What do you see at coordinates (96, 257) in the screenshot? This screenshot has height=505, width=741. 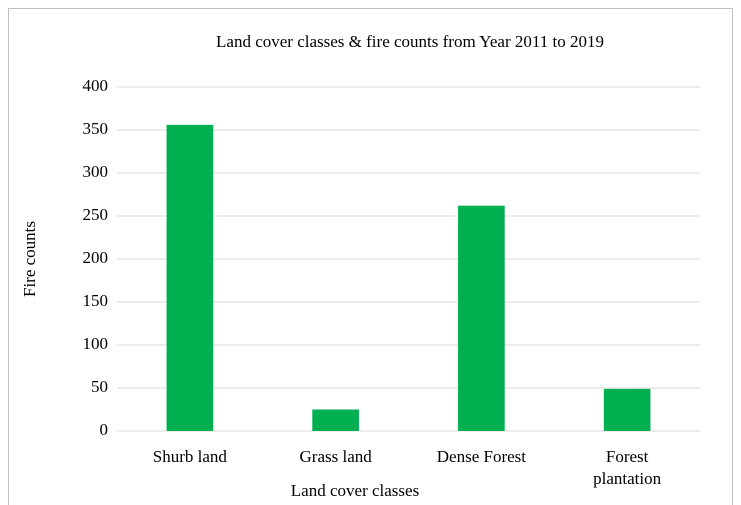 I see `y-tick-label: 200` at bounding box center [96, 257].